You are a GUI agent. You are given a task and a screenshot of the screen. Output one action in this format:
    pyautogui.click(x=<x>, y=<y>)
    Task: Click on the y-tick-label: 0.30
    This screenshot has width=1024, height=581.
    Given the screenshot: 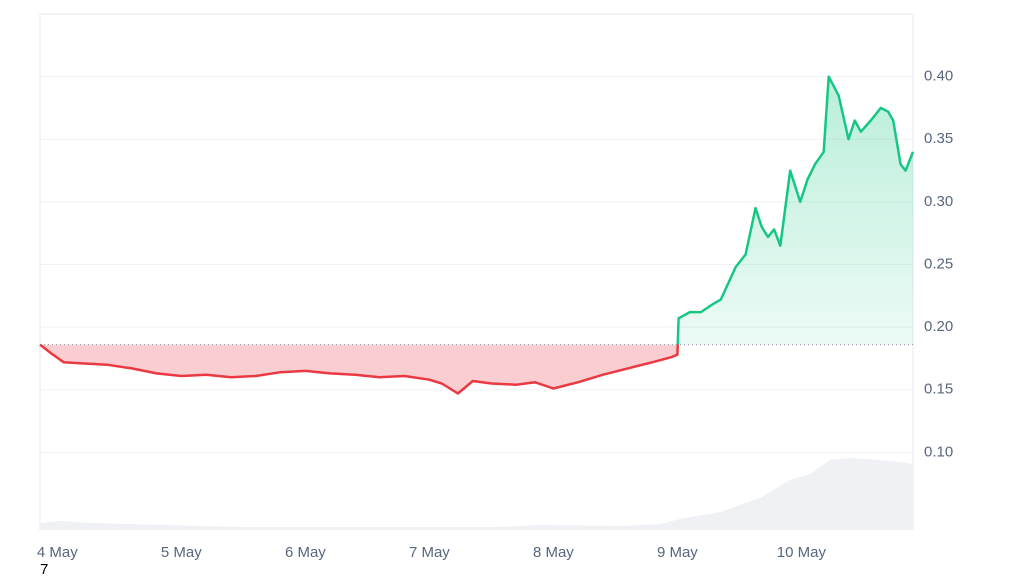 What is the action you would take?
    pyautogui.click(x=938, y=201)
    